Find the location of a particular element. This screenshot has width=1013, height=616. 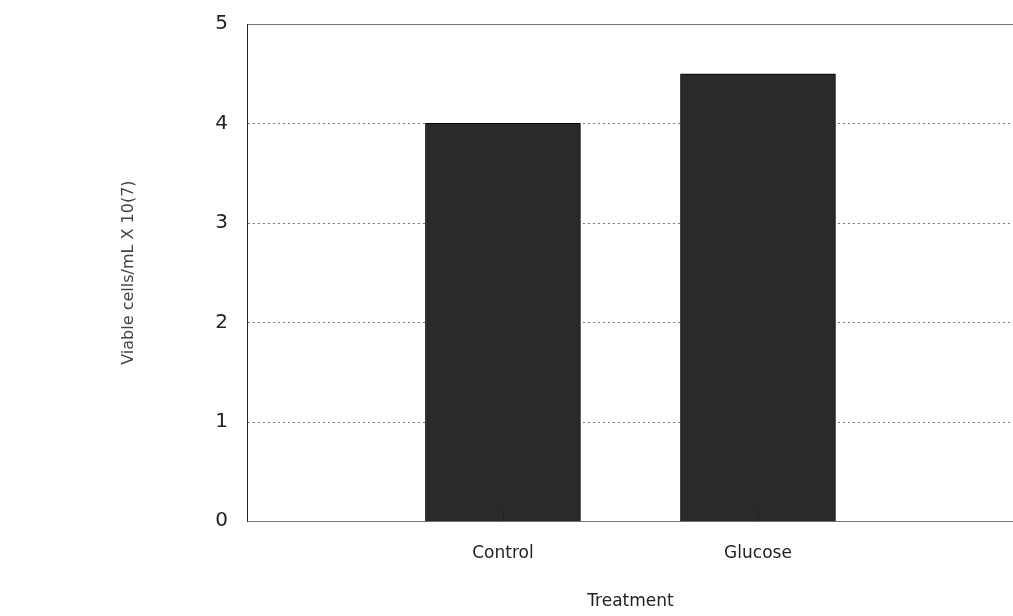

y-tick-label: 0 is located at coordinates (221, 519).